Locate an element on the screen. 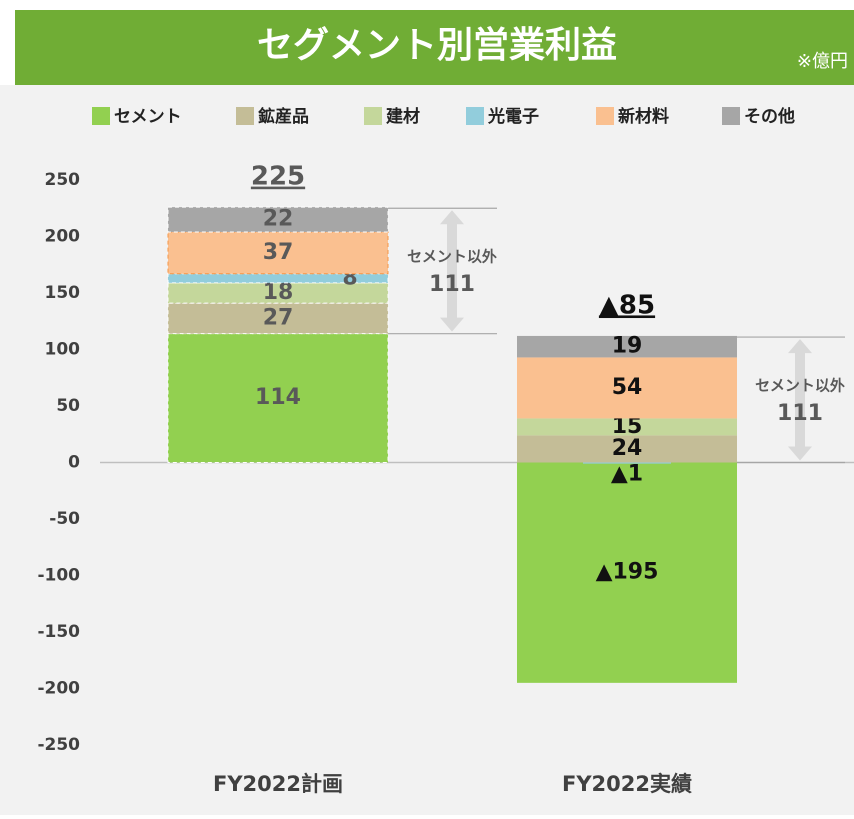  legend-label: その他 is located at coordinates (769, 116).